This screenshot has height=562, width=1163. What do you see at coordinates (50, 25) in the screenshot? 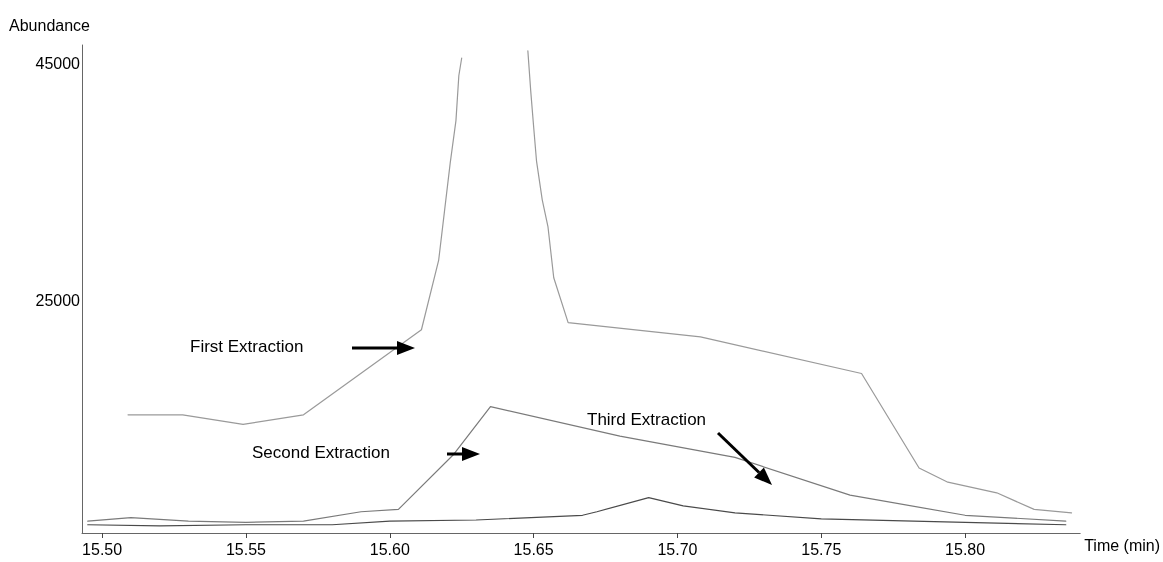
I see `y-axis-title: Abundance` at bounding box center [50, 25].